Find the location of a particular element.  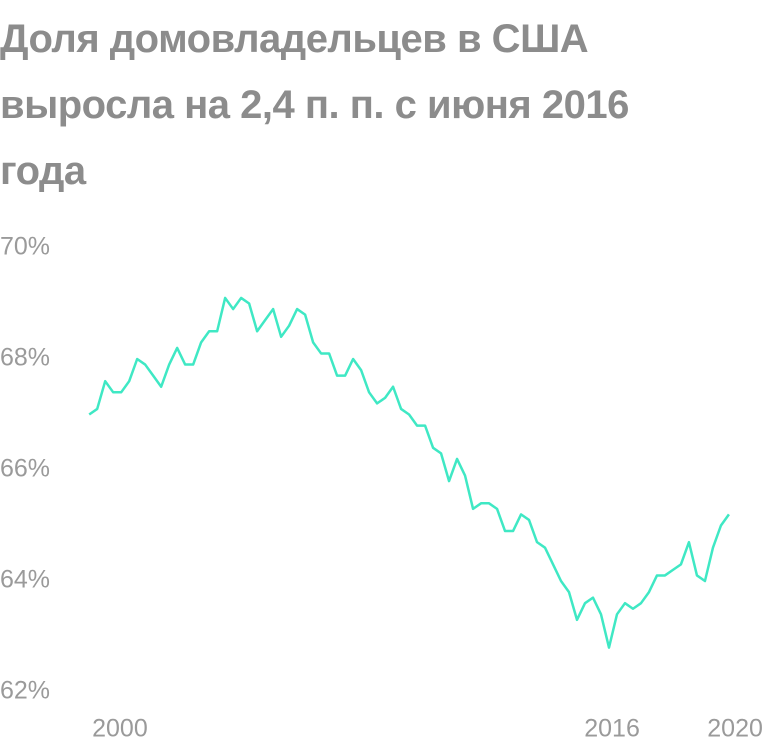

x-tick-label: 2016 is located at coordinates (612, 729).